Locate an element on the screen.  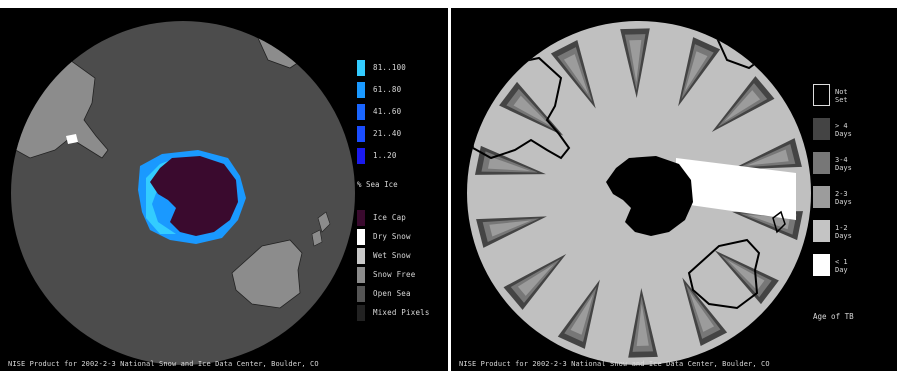
south-america-outline is located at coordinates (519, 108).